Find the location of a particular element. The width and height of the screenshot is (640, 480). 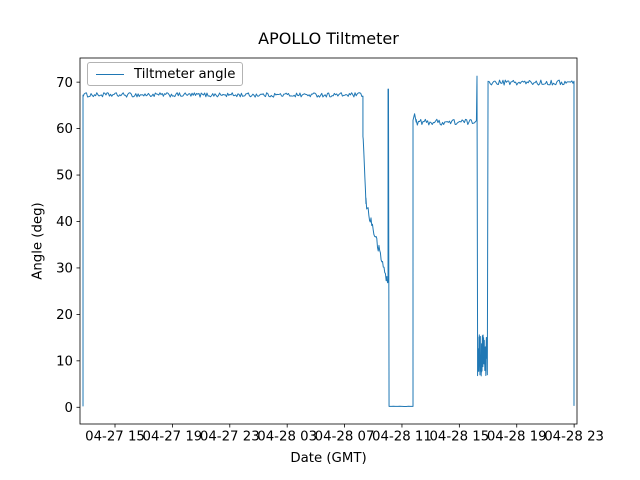

y-tick-label: 0 is located at coordinates (69, 408).